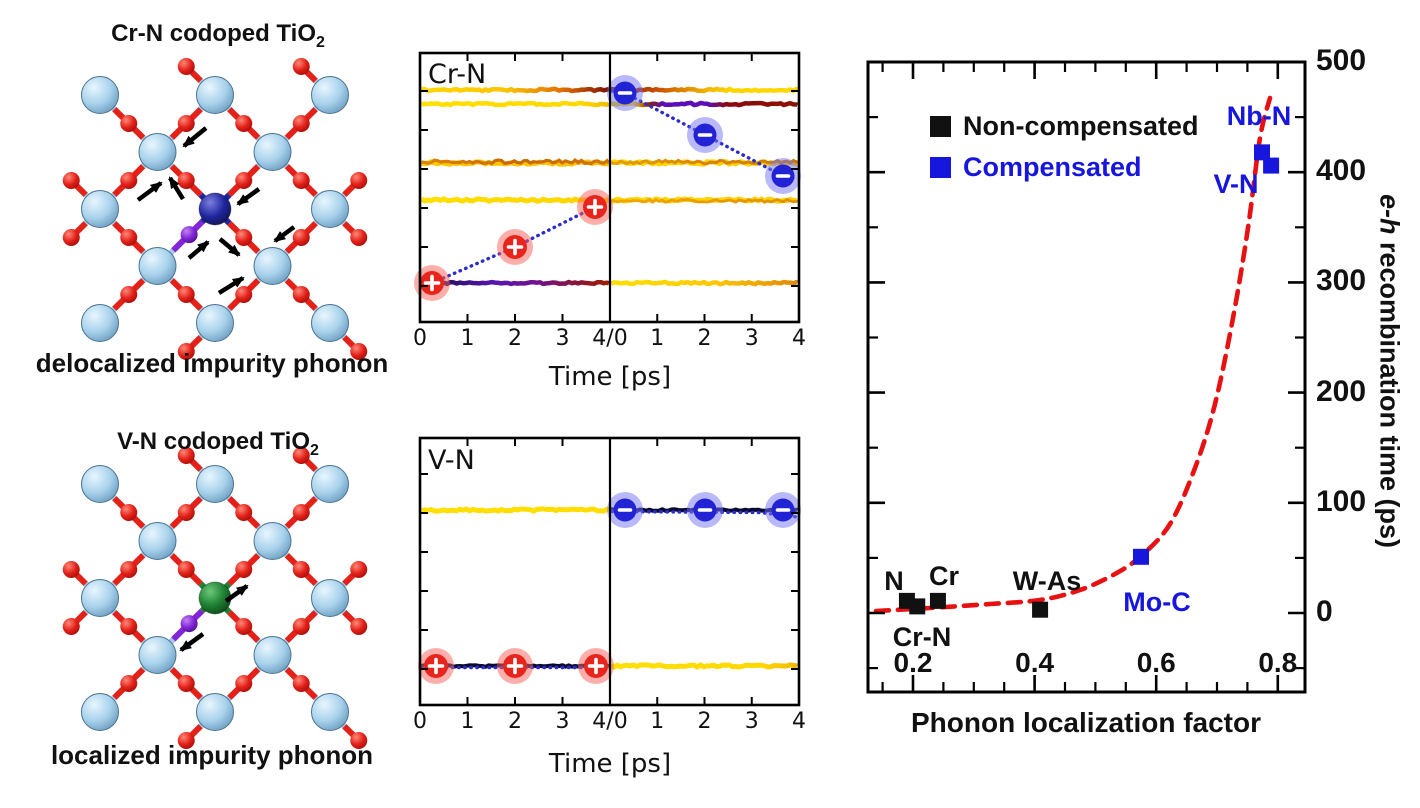 The width and height of the screenshot is (1420, 808). What do you see at coordinates (1341, 60) in the screenshot?
I see `scatter-y-tick-label: 500` at bounding box center [1341, 60].